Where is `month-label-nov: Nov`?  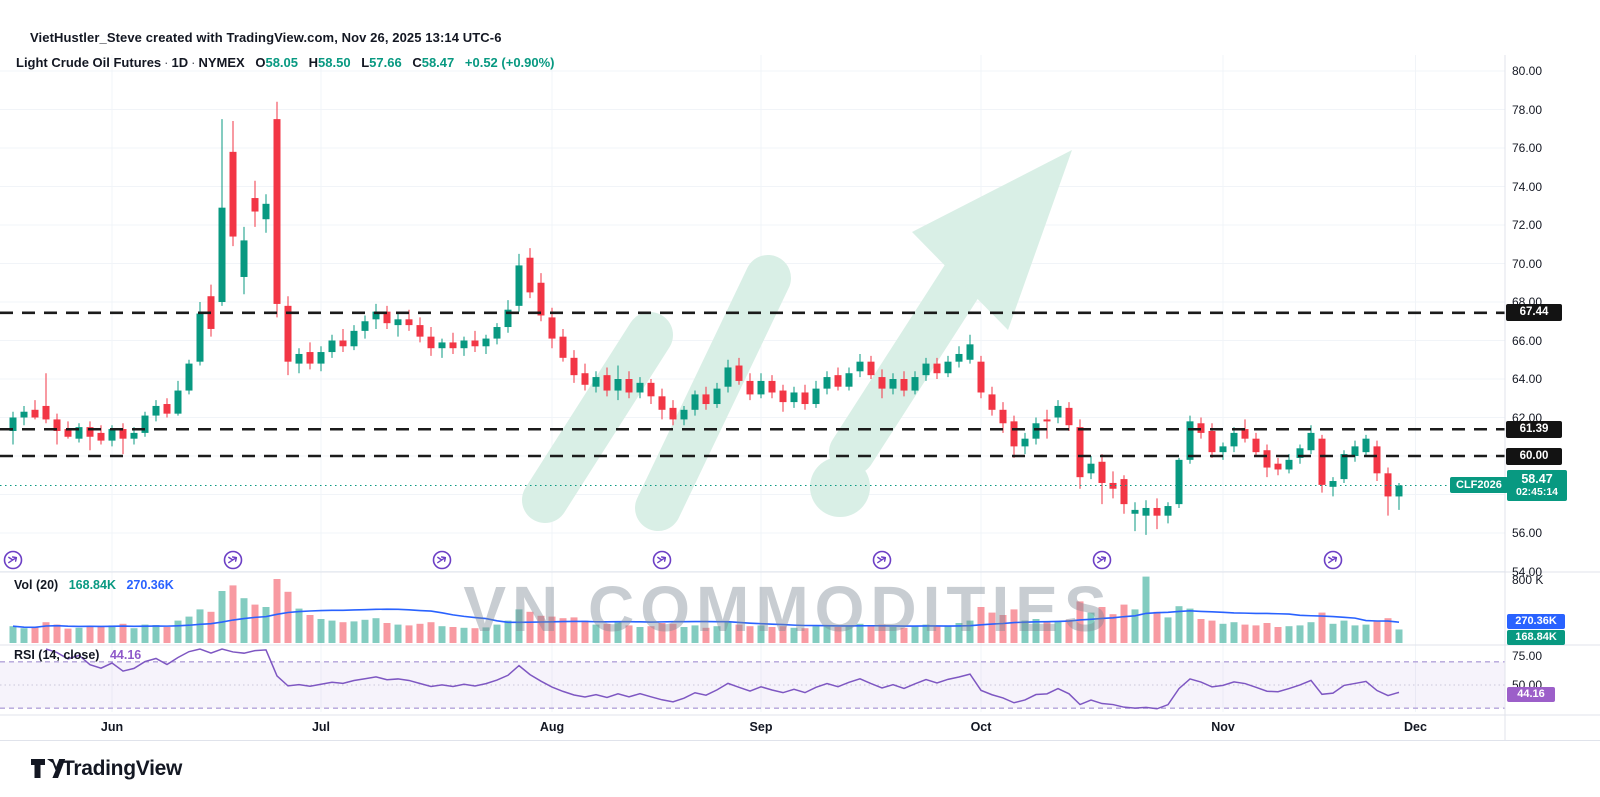 month-label-nov: Nov is located at coordinates (1223, 727).